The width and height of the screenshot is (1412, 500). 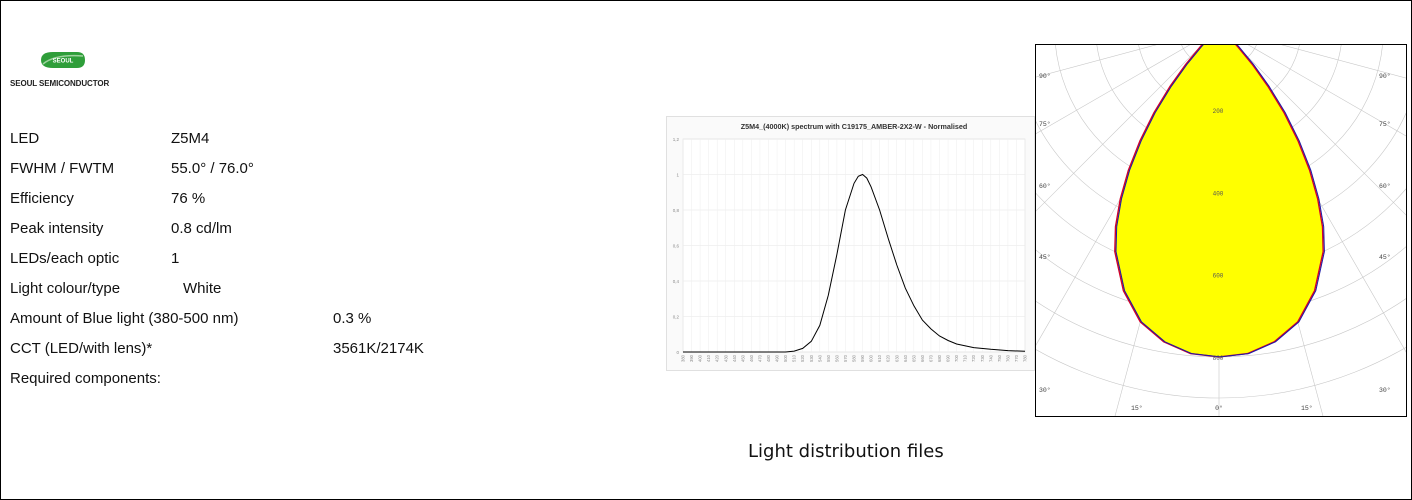 I want to click on radial-tick-label: 400, so click(x=1218, y=193).